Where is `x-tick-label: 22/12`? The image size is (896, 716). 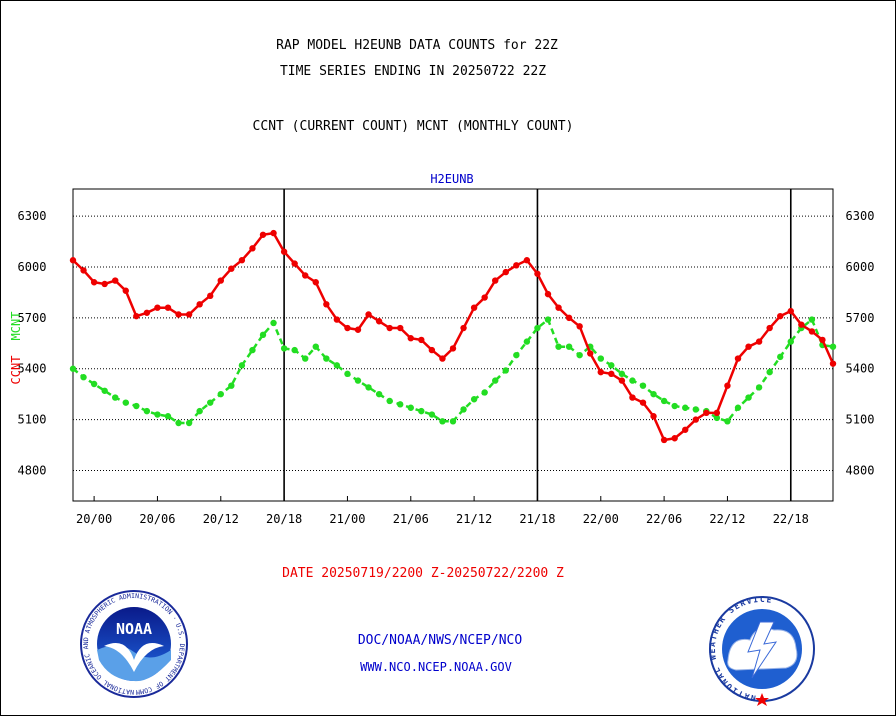 x-tick-label: 22/12 is located at coordinates (727, 519).